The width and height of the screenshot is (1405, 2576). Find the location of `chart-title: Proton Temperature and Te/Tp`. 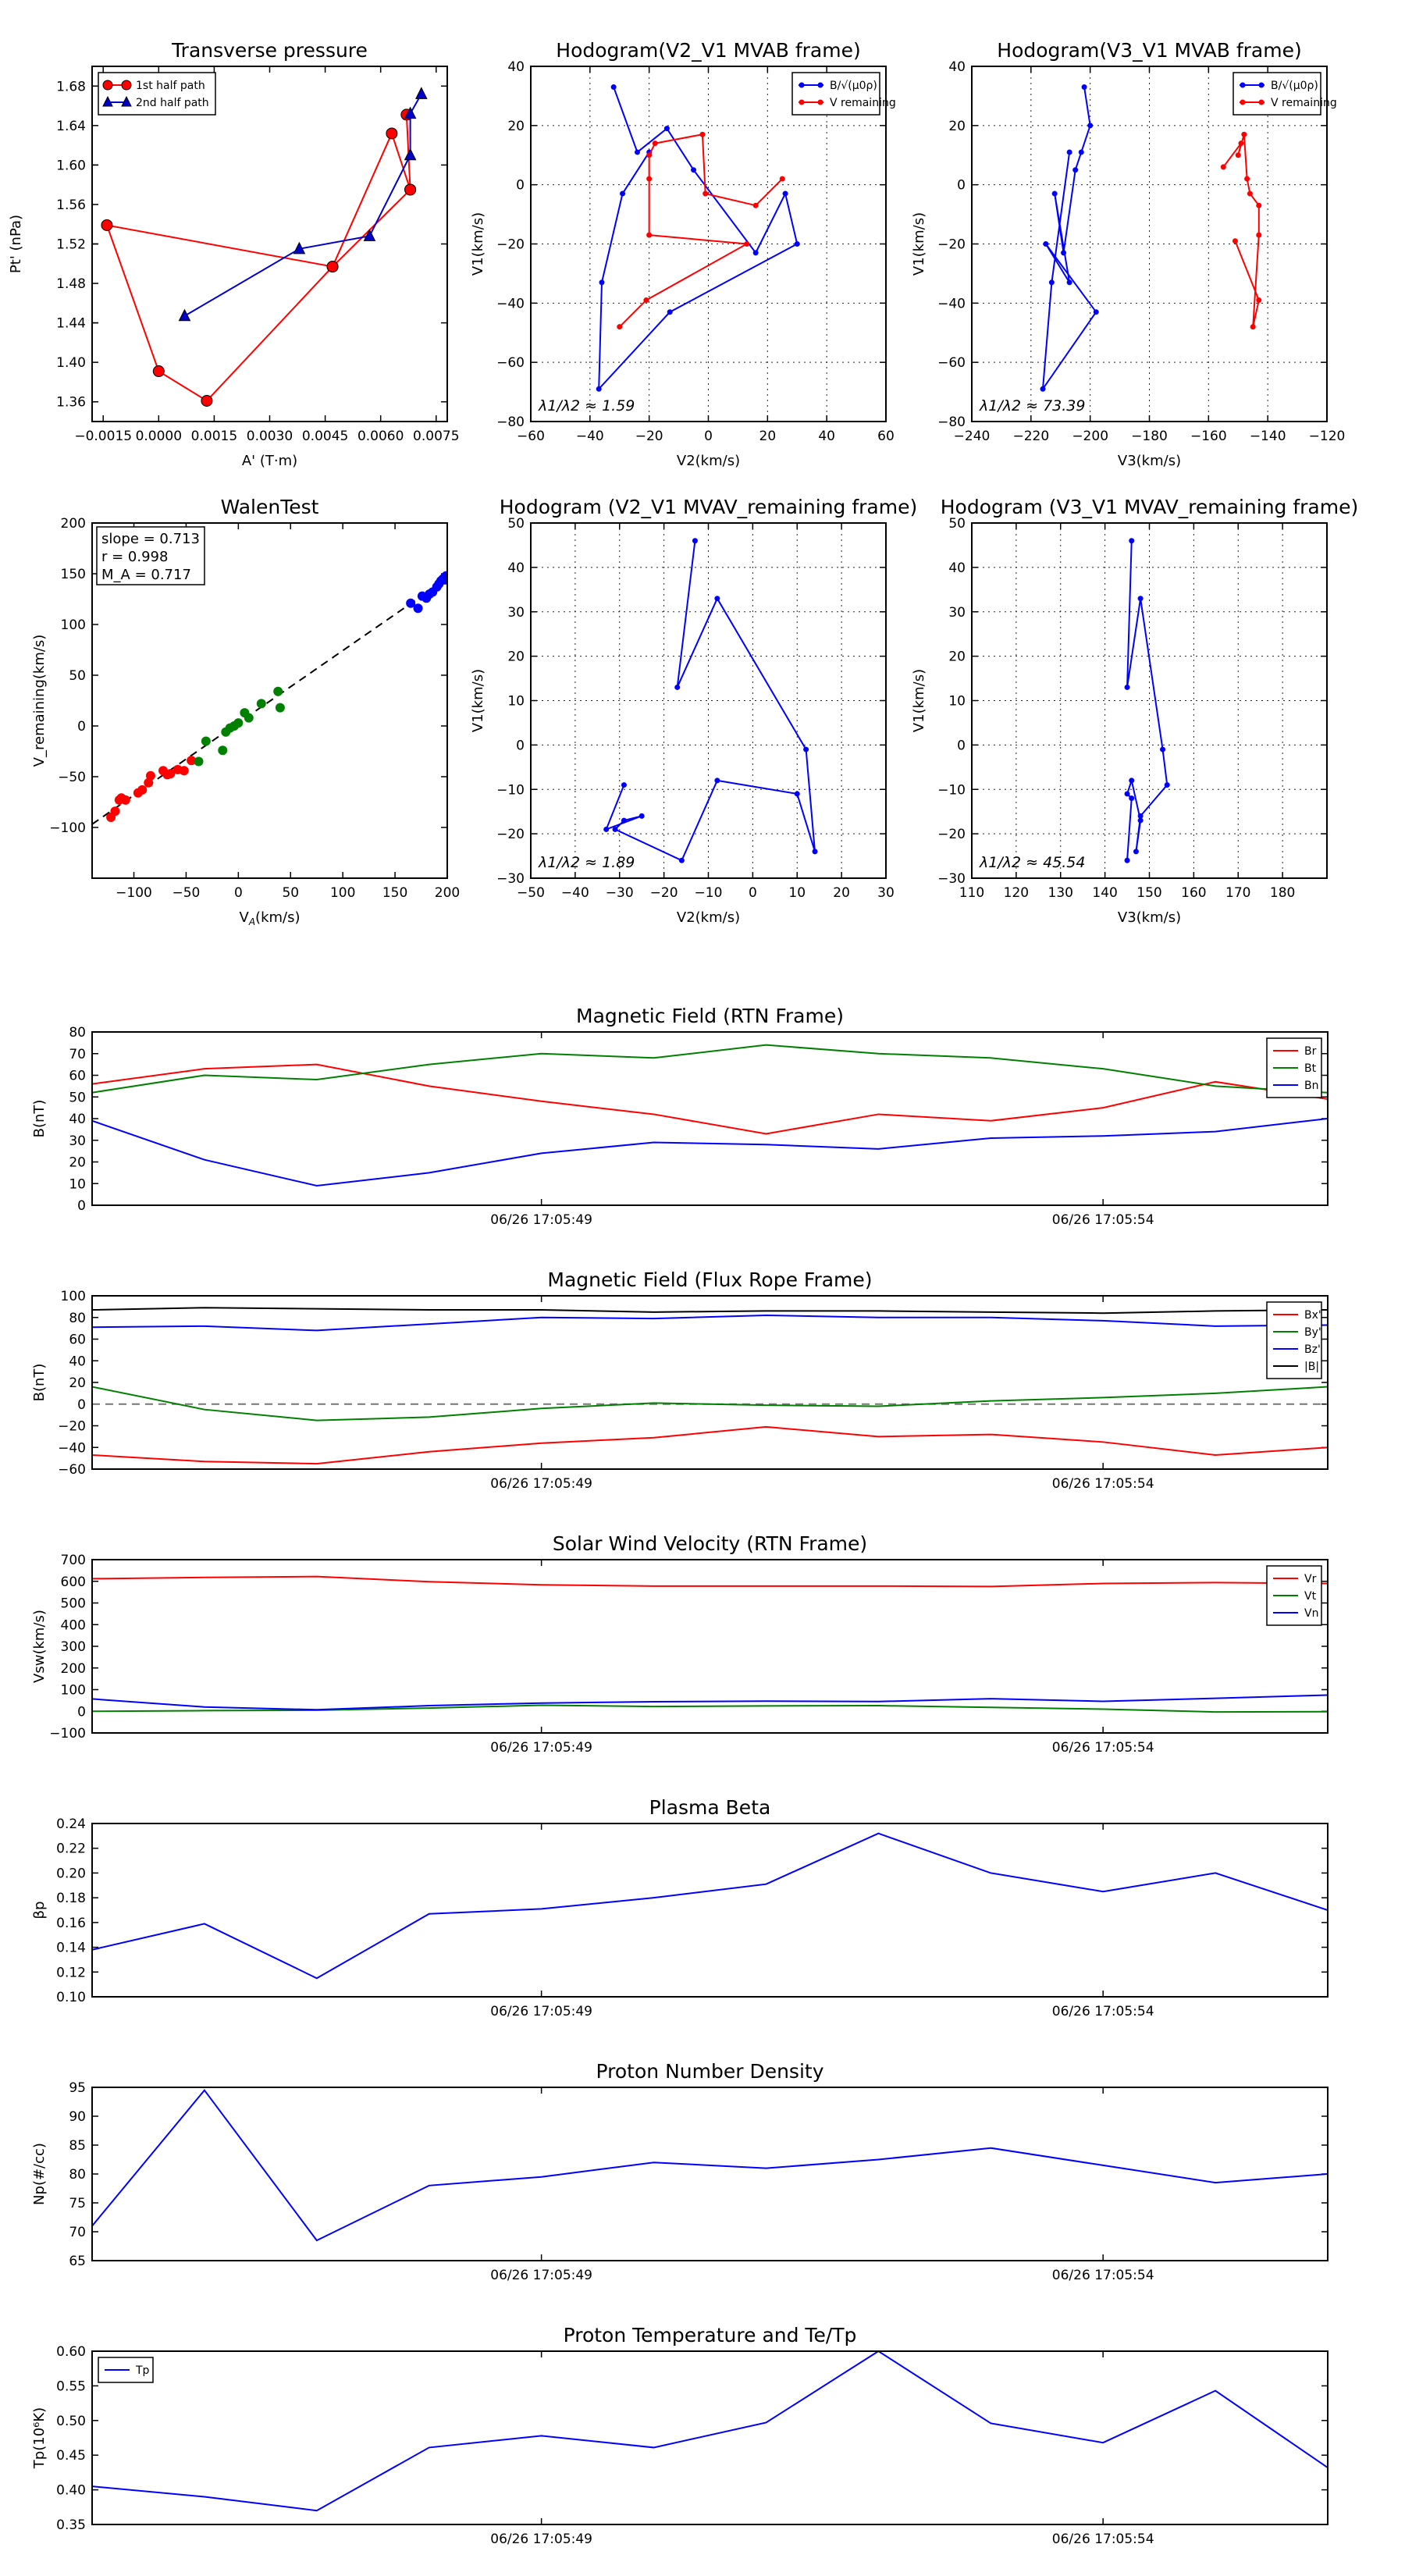

chart-title: Proton Temperature and Te/Tp is located at coordinates (711, 2335).